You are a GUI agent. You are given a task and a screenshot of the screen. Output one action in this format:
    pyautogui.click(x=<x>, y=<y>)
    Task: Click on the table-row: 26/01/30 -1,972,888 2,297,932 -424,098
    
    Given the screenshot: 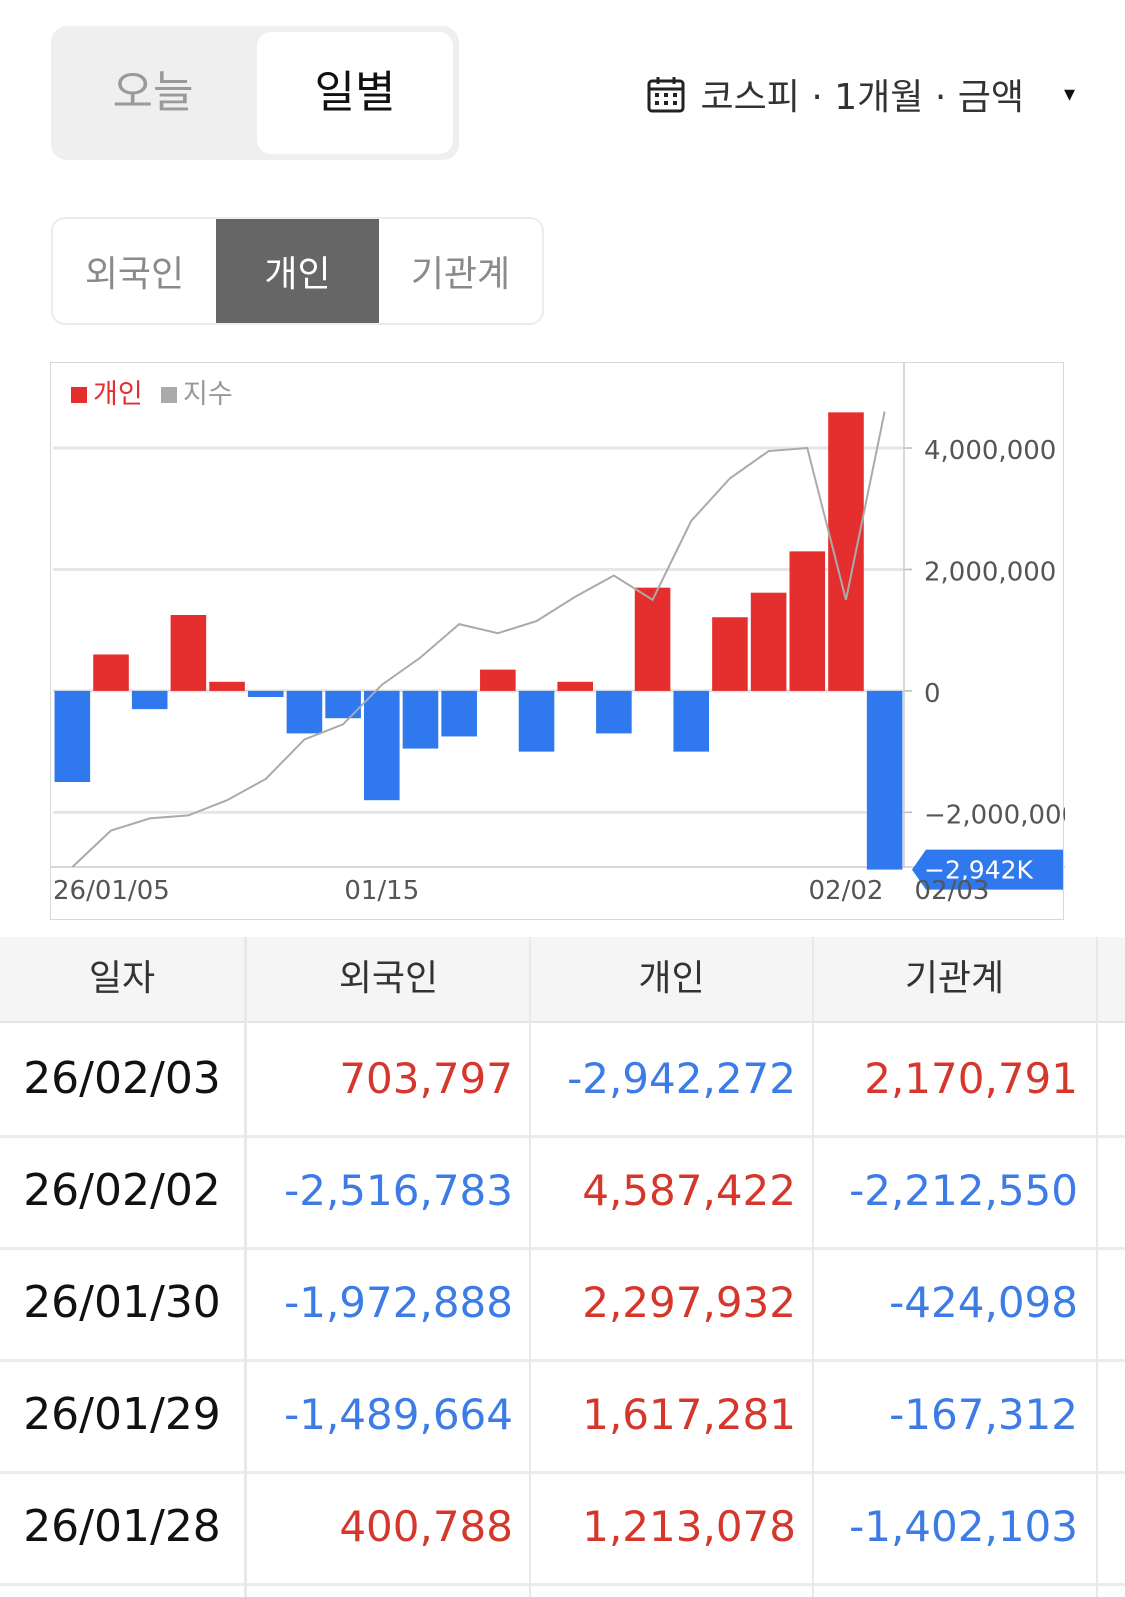 What is the action you would take?
    pyautogui.click(x=562, y=1304)
    